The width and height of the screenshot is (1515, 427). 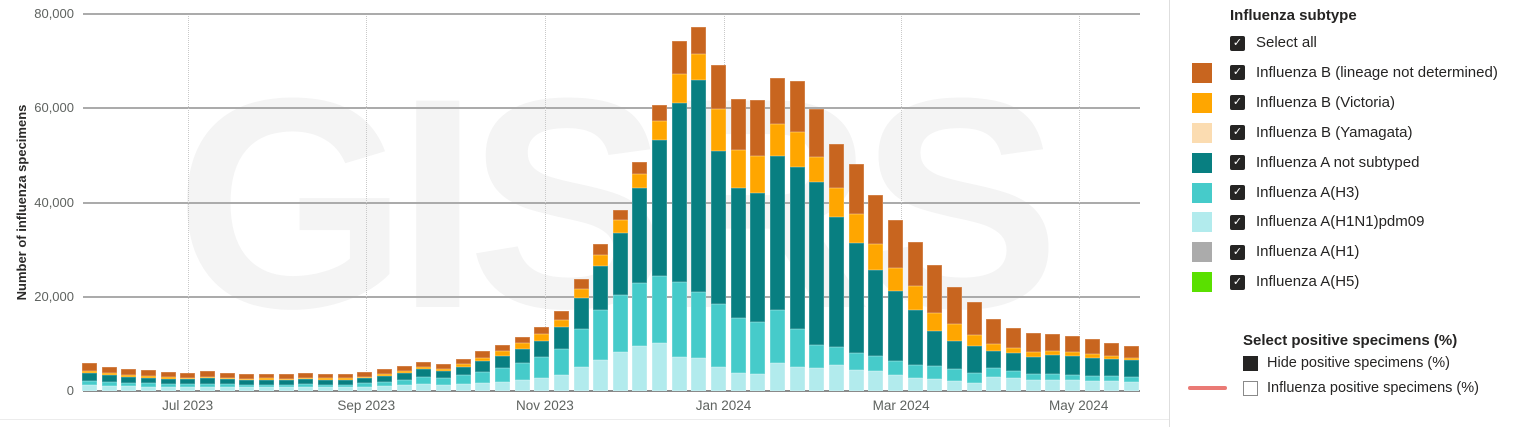 I want to click on legend-item-label: Influenza A(H5), so click(x=1308, y=282).